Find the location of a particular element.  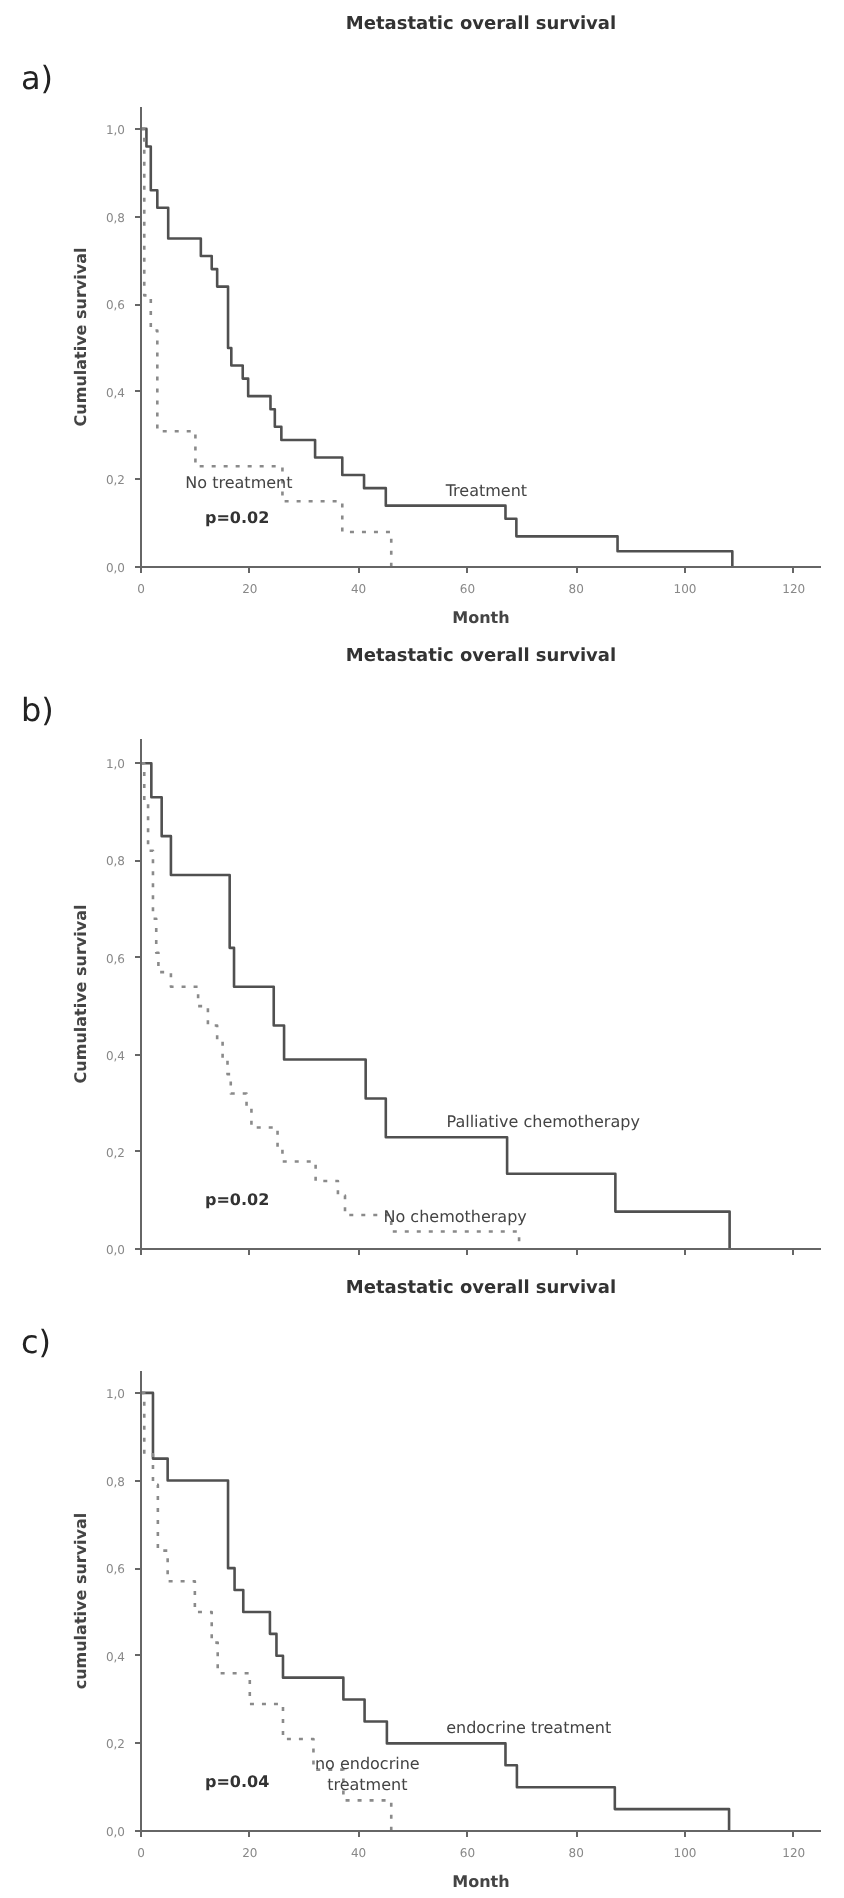

series-label: No treatment is located at coordinates (239, 483).